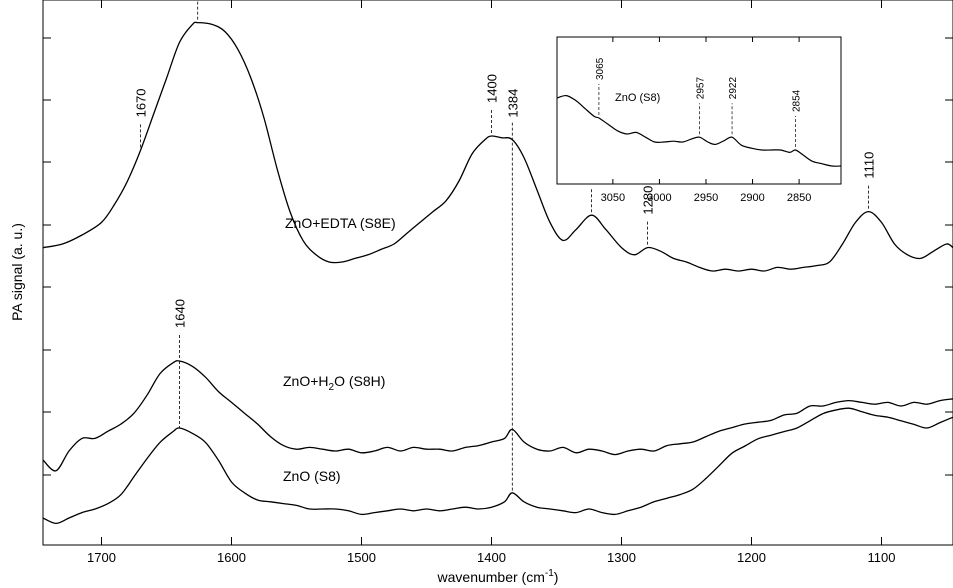 This screenshot has height=588, width=953. What do you see at coordinates (101, 557) in the screenshot?
I see `x-tick-label: 1700` at bounding box center [101, 557].